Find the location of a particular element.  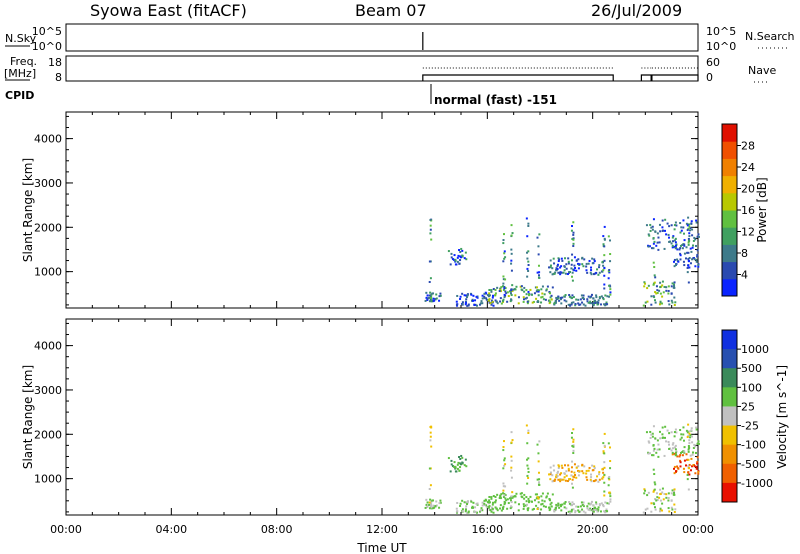

power-ylabel: Slant Range [km] is located at coordinates (28, 210).